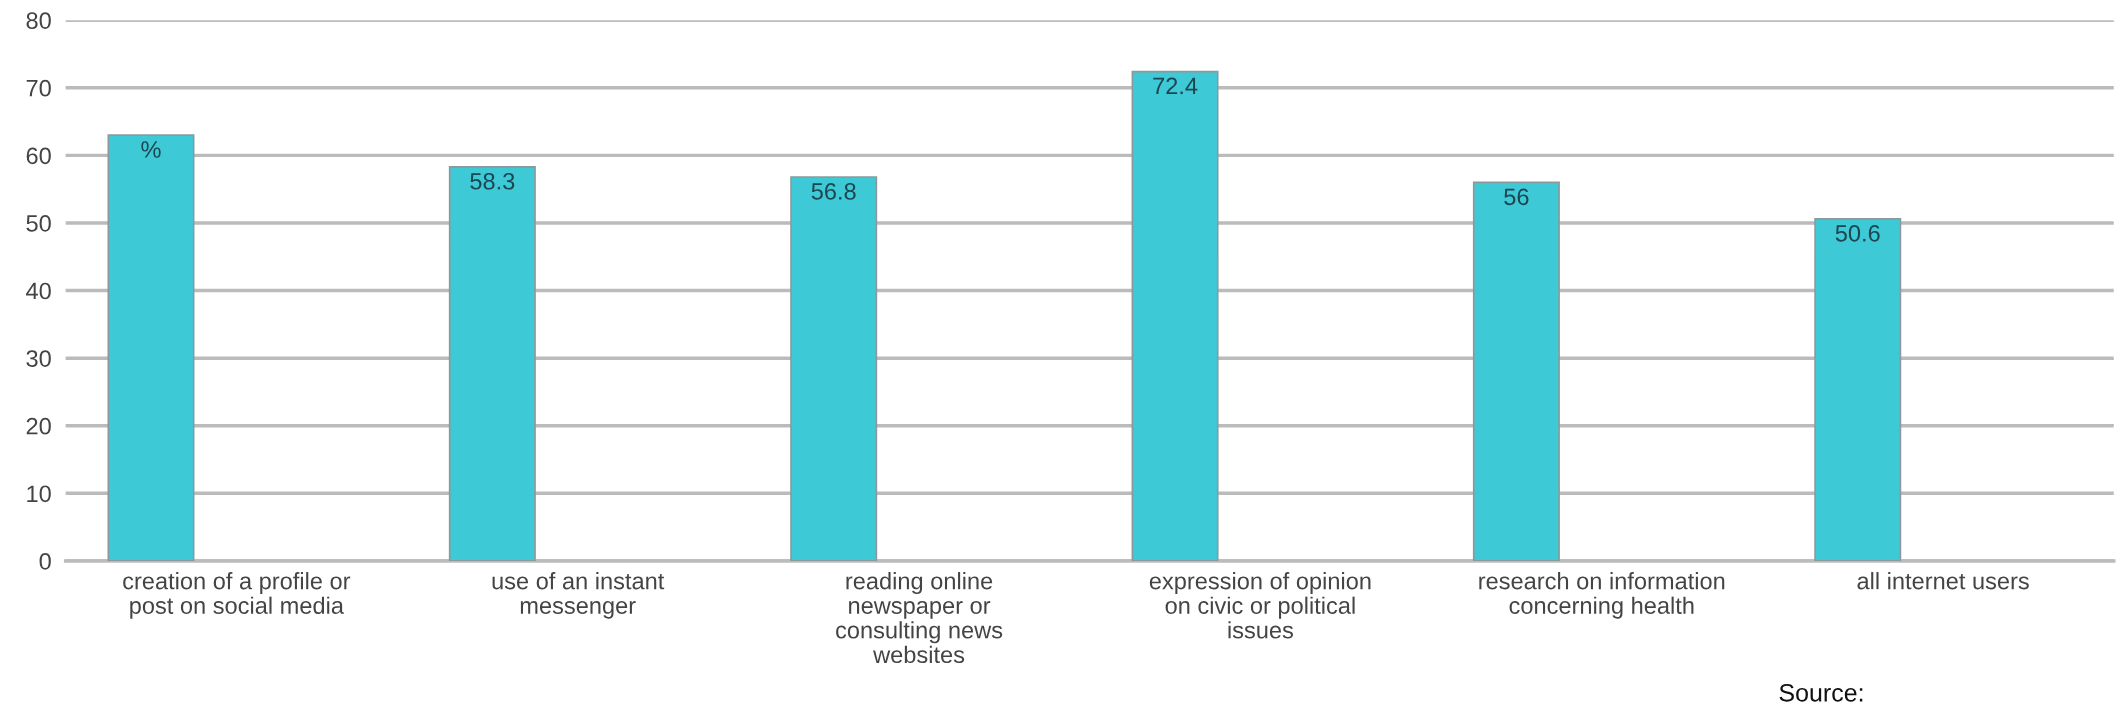 The image size is (2118, 721). What do you see at coordinates (39, 494) in the screenshot?
I see `y-tick-label: 10` at bounding box center [39, 494].